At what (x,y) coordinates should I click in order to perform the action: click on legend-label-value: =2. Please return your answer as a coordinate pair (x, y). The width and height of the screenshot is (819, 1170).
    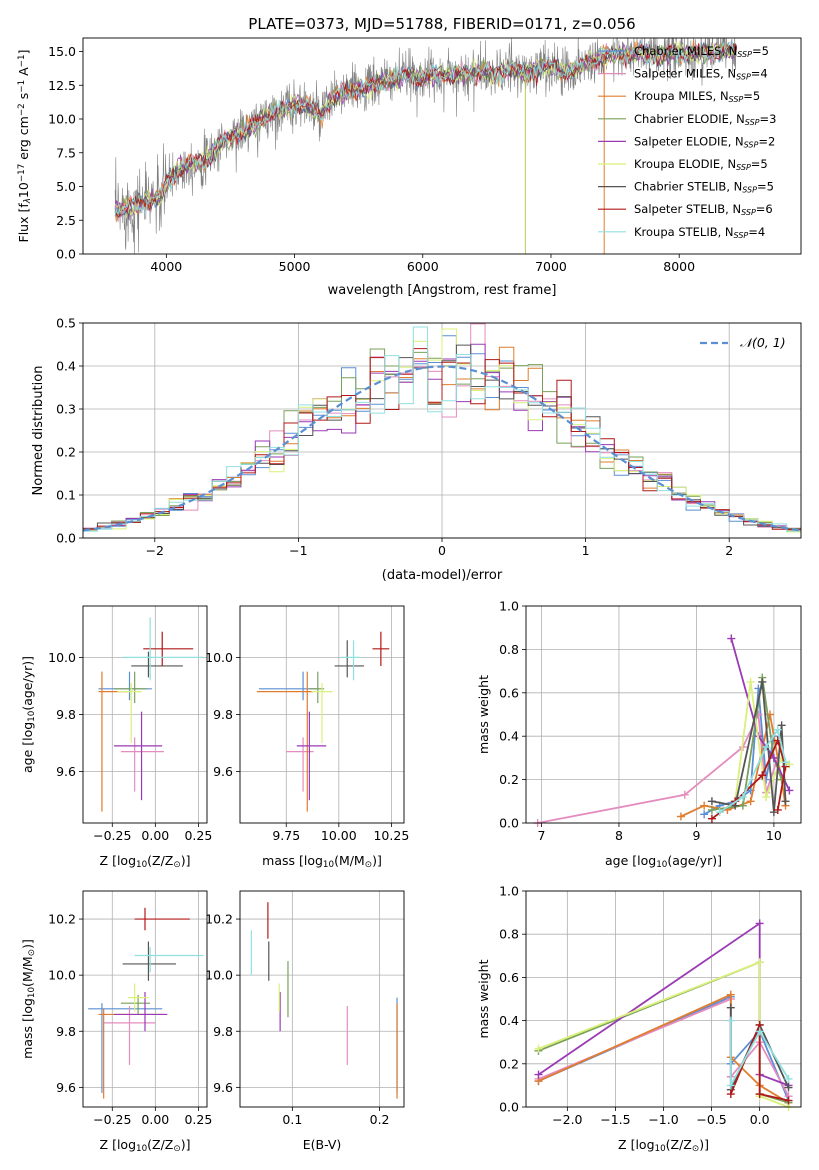
    Looking at the image, I should click on (766, 141).